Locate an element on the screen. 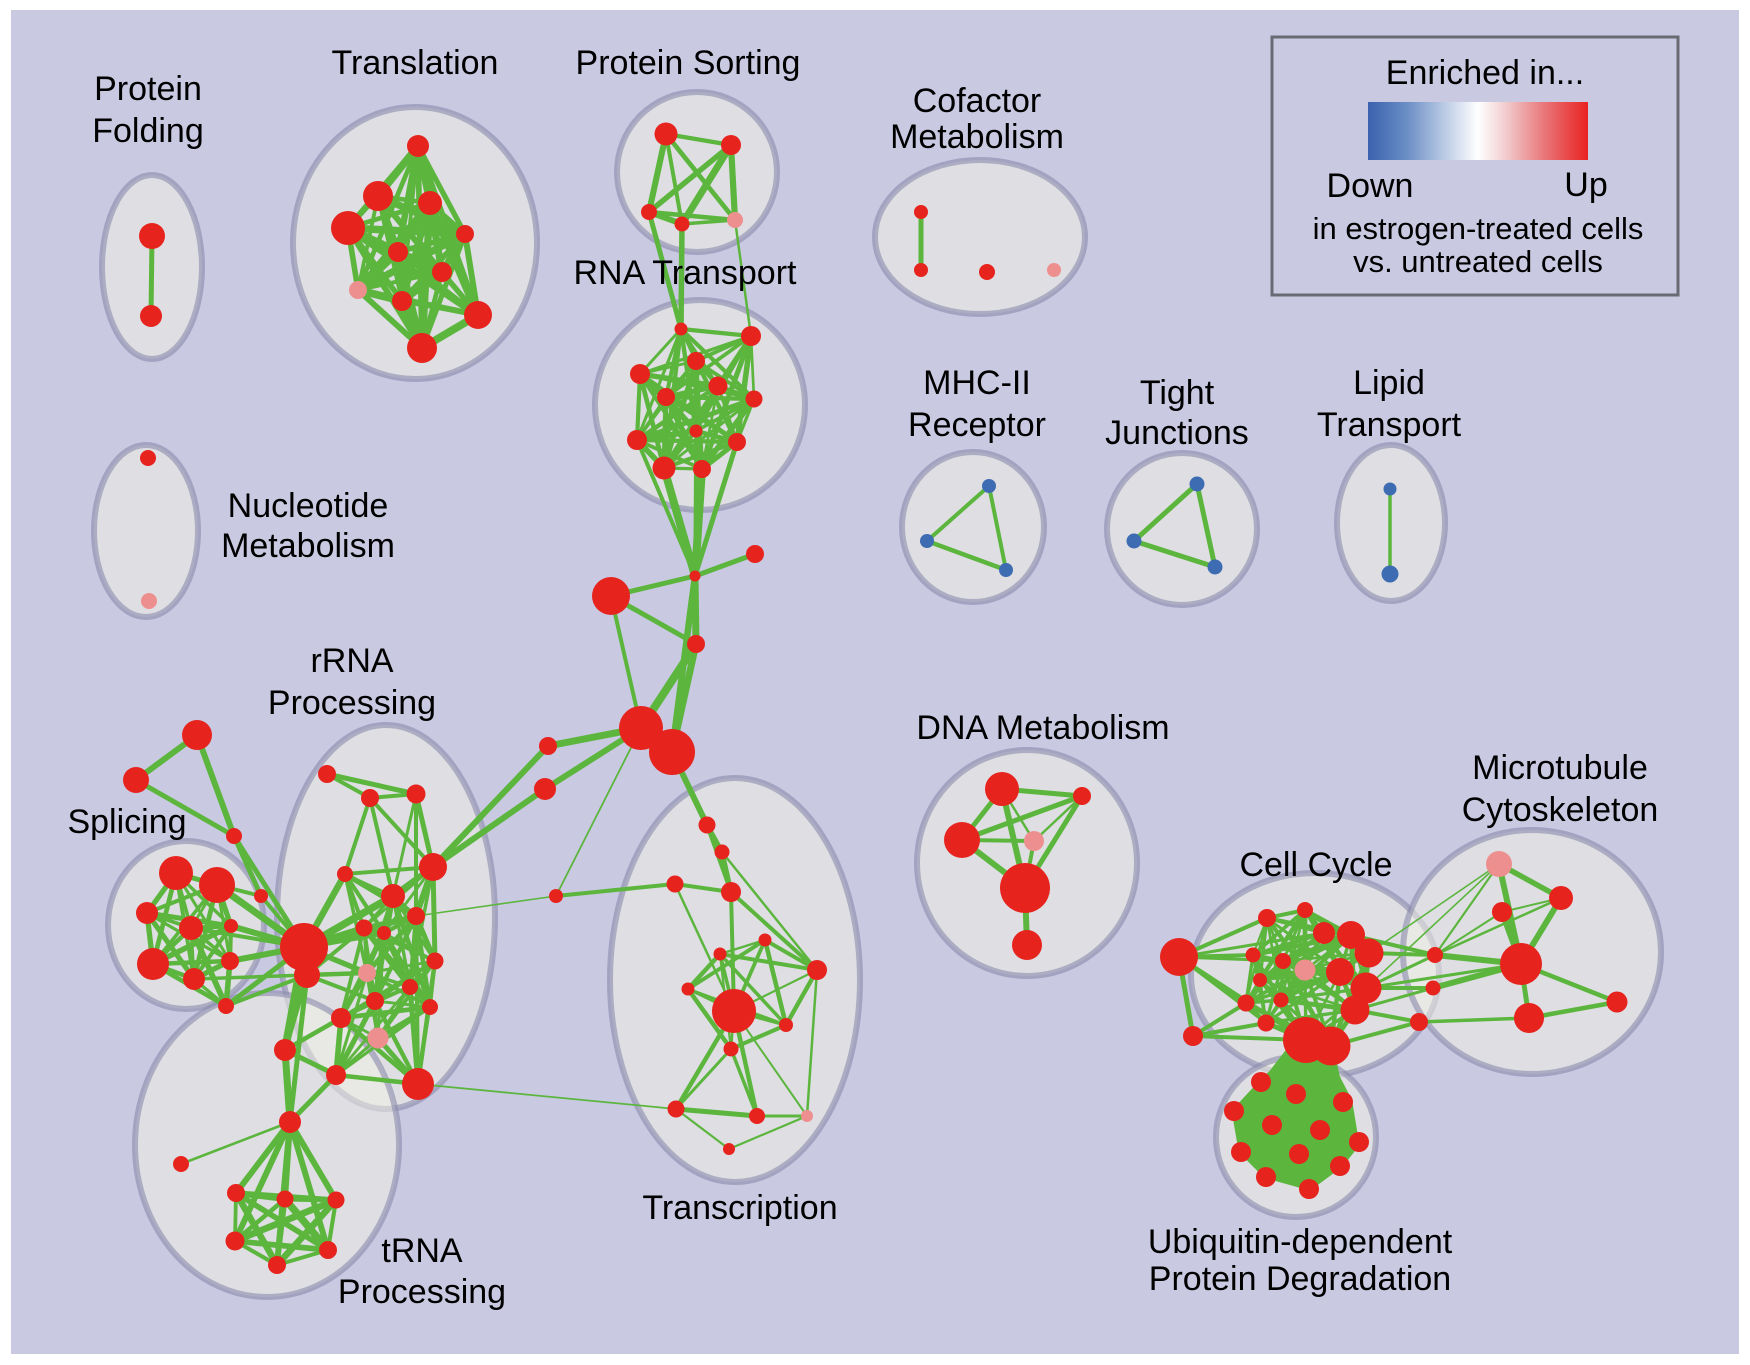  svg-text: Ubiquitin-dependent is located at coordinates (1300, 1242).